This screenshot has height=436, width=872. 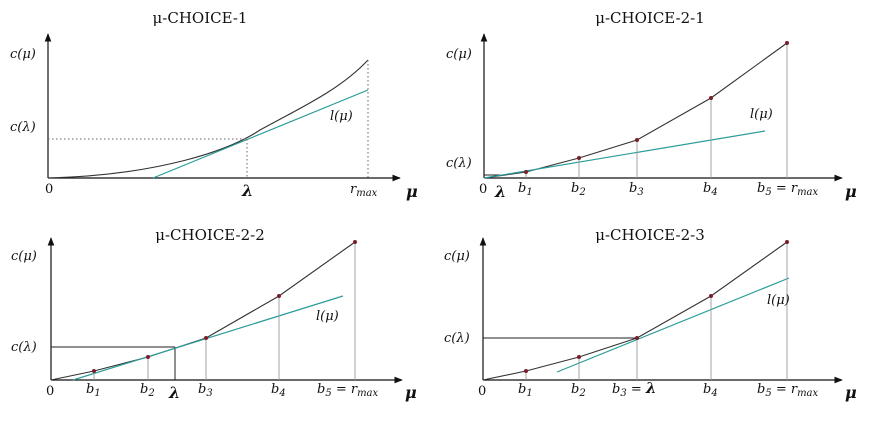 What do you see at coordinates (650, 18) in the screenshot?
I see `panel-title: μ-CHOICE-2-1` at bounding box center [650, 18].